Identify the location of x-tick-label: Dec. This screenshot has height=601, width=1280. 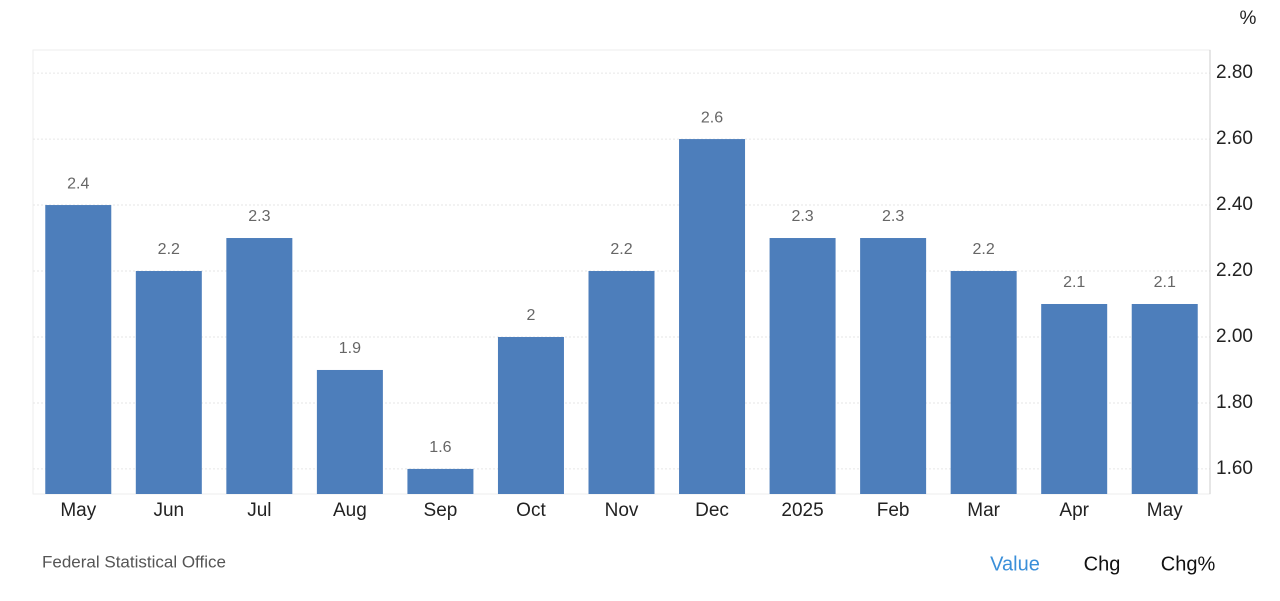
(712, 510).